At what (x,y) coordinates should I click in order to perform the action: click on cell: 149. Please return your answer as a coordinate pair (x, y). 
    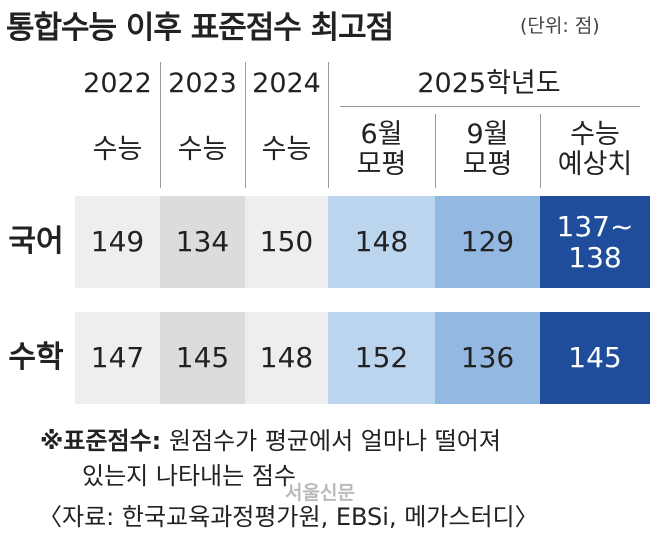
    Looking at the image, I should click on (117, 242).